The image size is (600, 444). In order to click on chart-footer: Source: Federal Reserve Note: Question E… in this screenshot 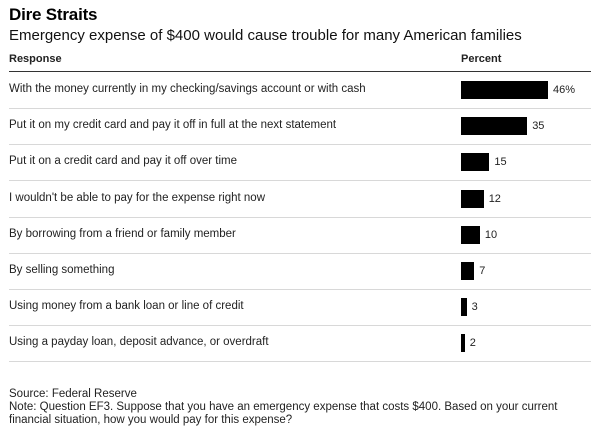, I will do `click(301, 407)`.